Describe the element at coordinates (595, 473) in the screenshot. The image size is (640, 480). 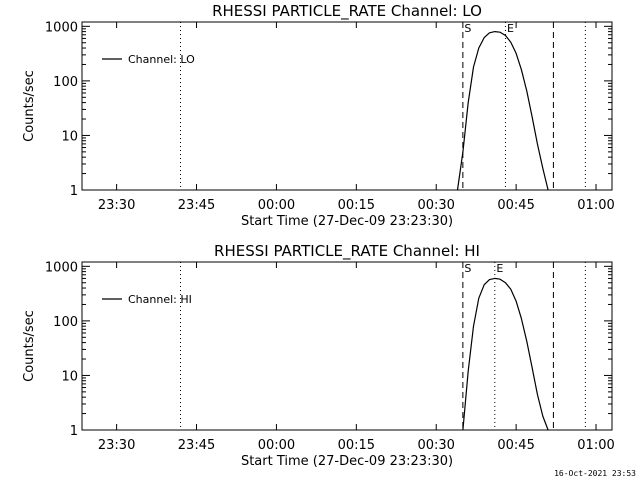
I see `timestamp-label: 16-Oct-2021 23:53` at that location.